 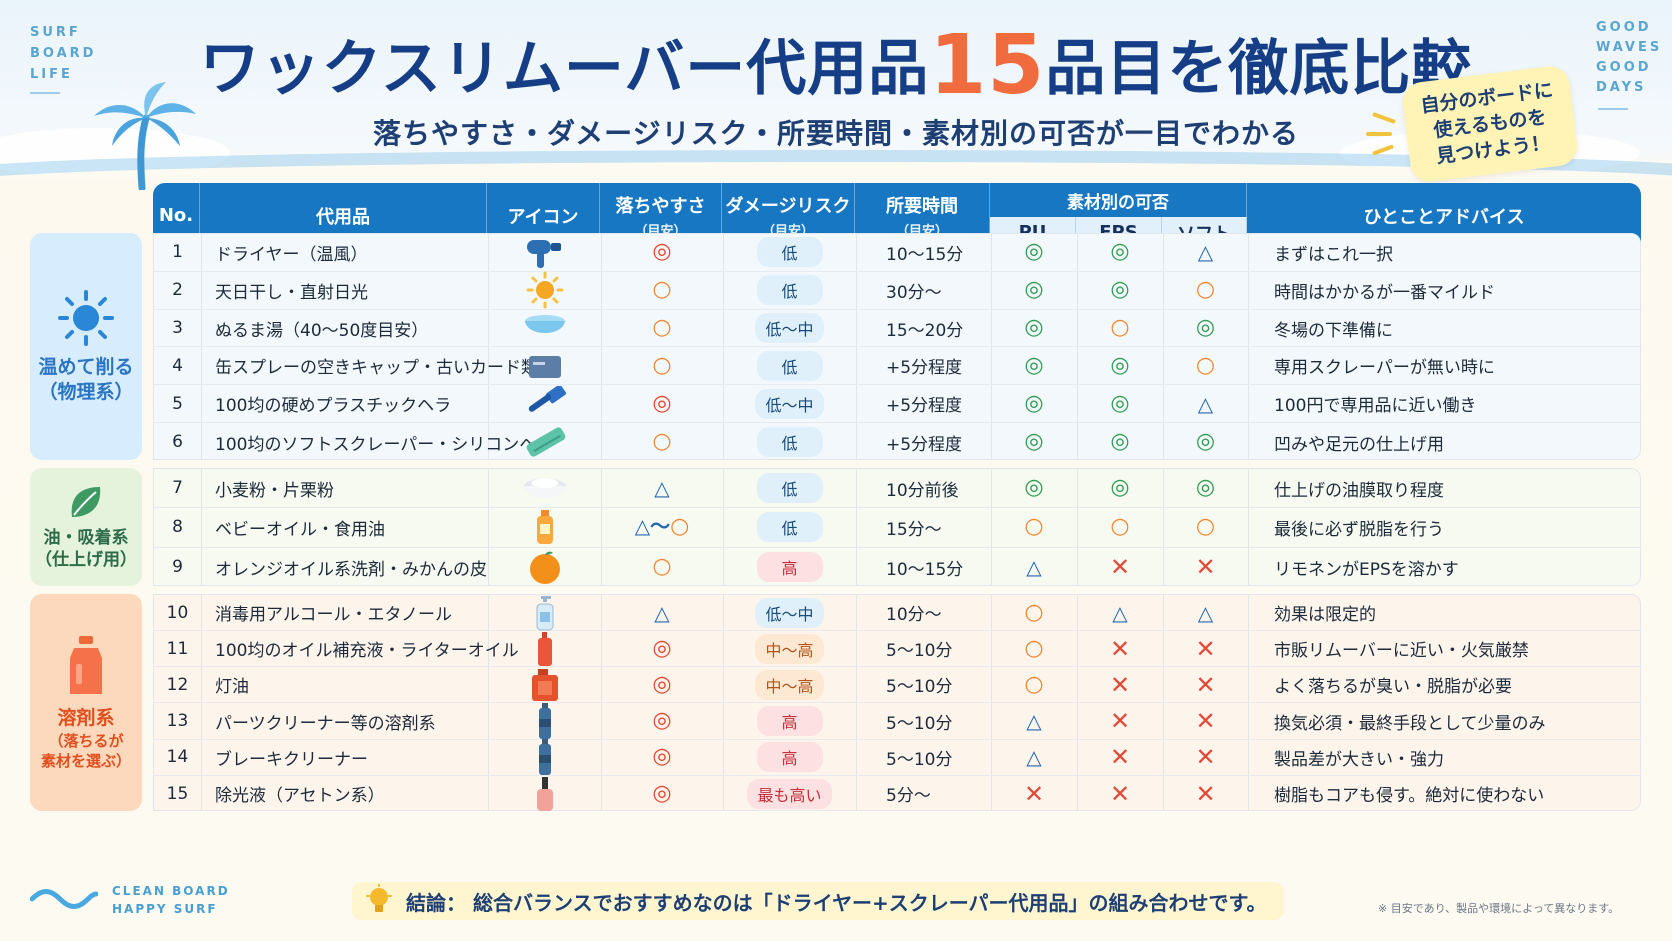 What do you see at coordinates (789, 567) in the screenshot?
I see `risk-badge: 高` at bounding box center [789, 567].